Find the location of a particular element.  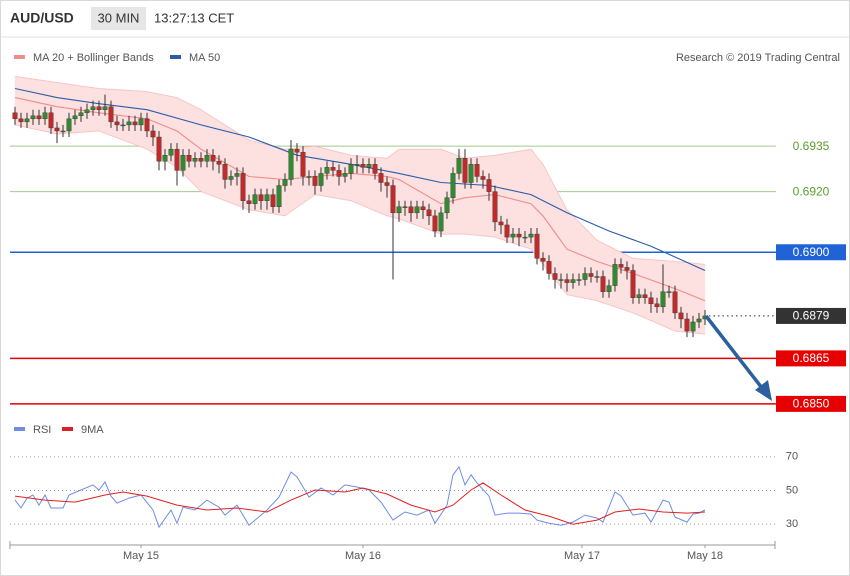

interval-box is located at coordinates (118, 18).